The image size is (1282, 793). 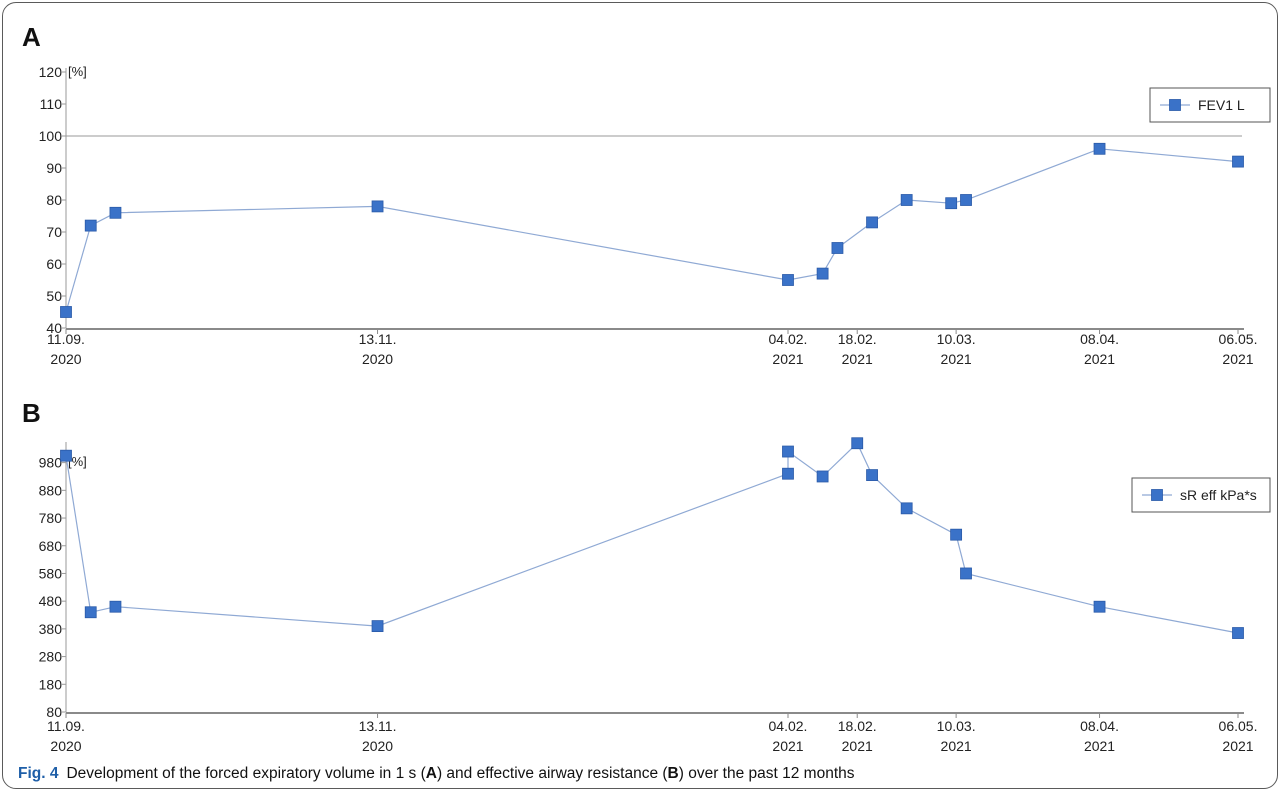 What do you see at coordinates (54, 232) in the screenshot?
I see `panel-a-y-tick-label: 70` at bounding box center [54, 232].